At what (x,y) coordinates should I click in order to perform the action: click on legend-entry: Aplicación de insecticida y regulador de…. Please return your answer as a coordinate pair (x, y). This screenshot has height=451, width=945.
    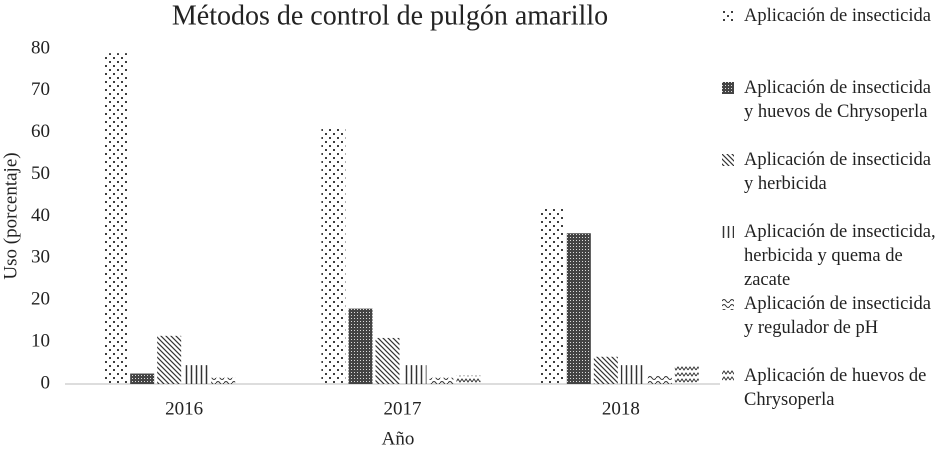
    Looking at the image, I should click on (832, 316).